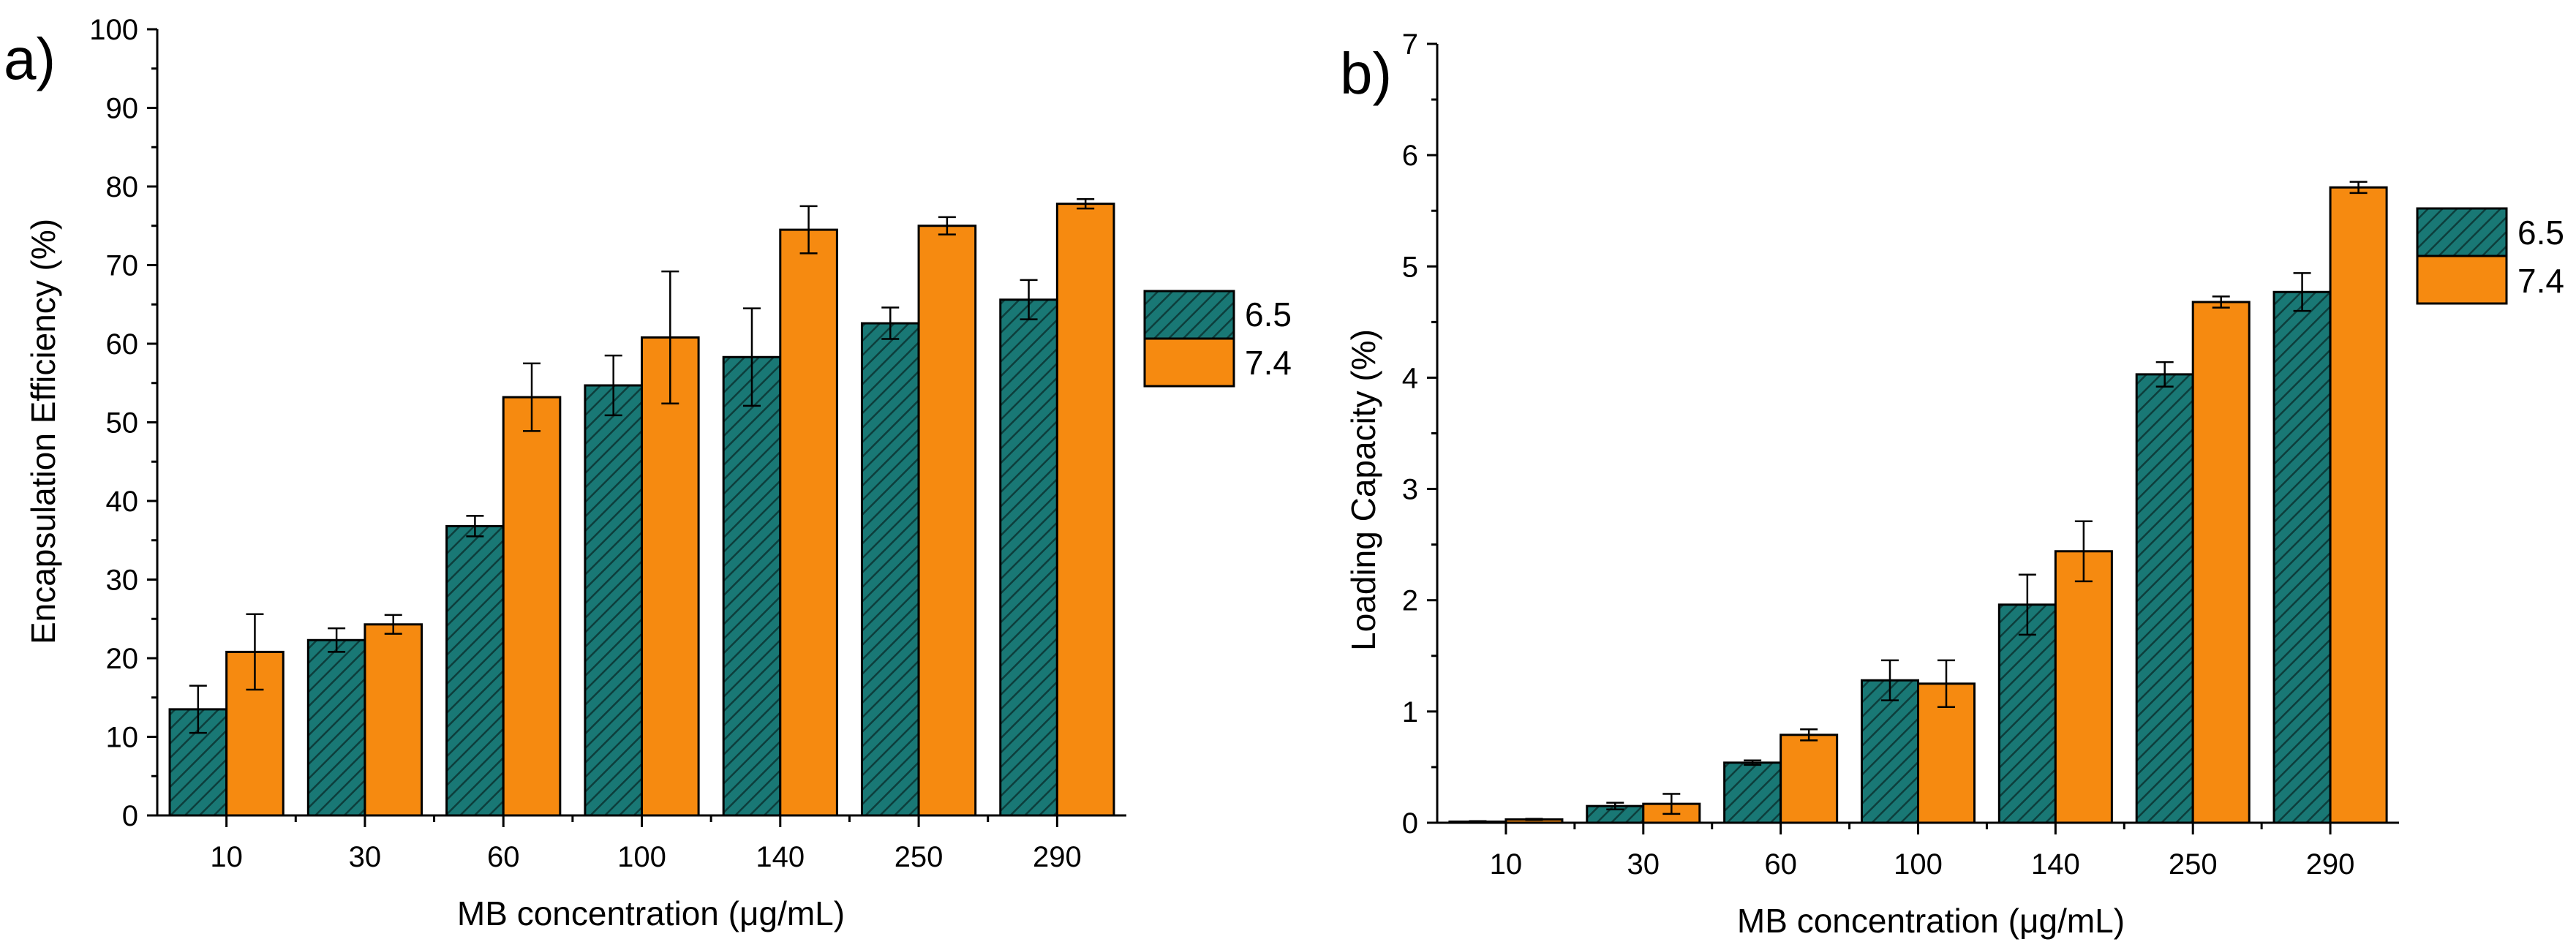  I want to click on bar-6-5-140-a, so click(752, 586).